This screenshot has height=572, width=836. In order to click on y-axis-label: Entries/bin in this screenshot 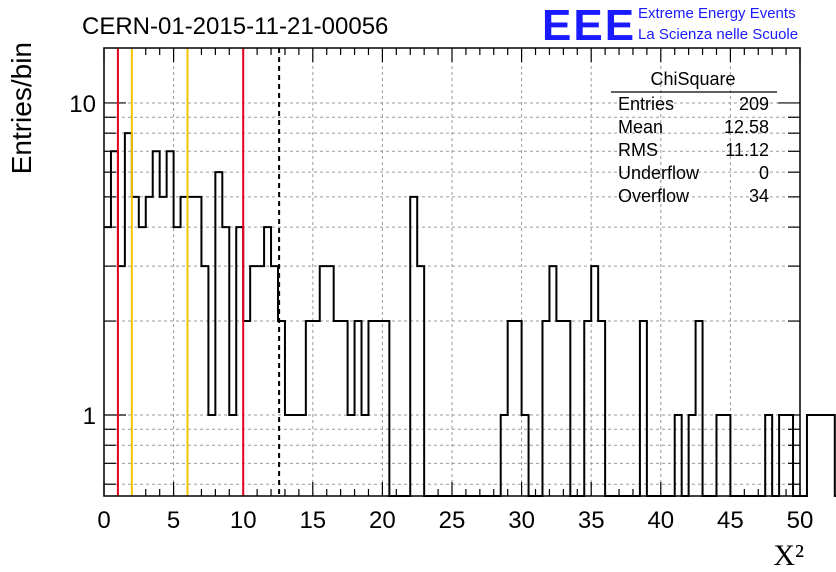, I will do `click(21, 108)`.